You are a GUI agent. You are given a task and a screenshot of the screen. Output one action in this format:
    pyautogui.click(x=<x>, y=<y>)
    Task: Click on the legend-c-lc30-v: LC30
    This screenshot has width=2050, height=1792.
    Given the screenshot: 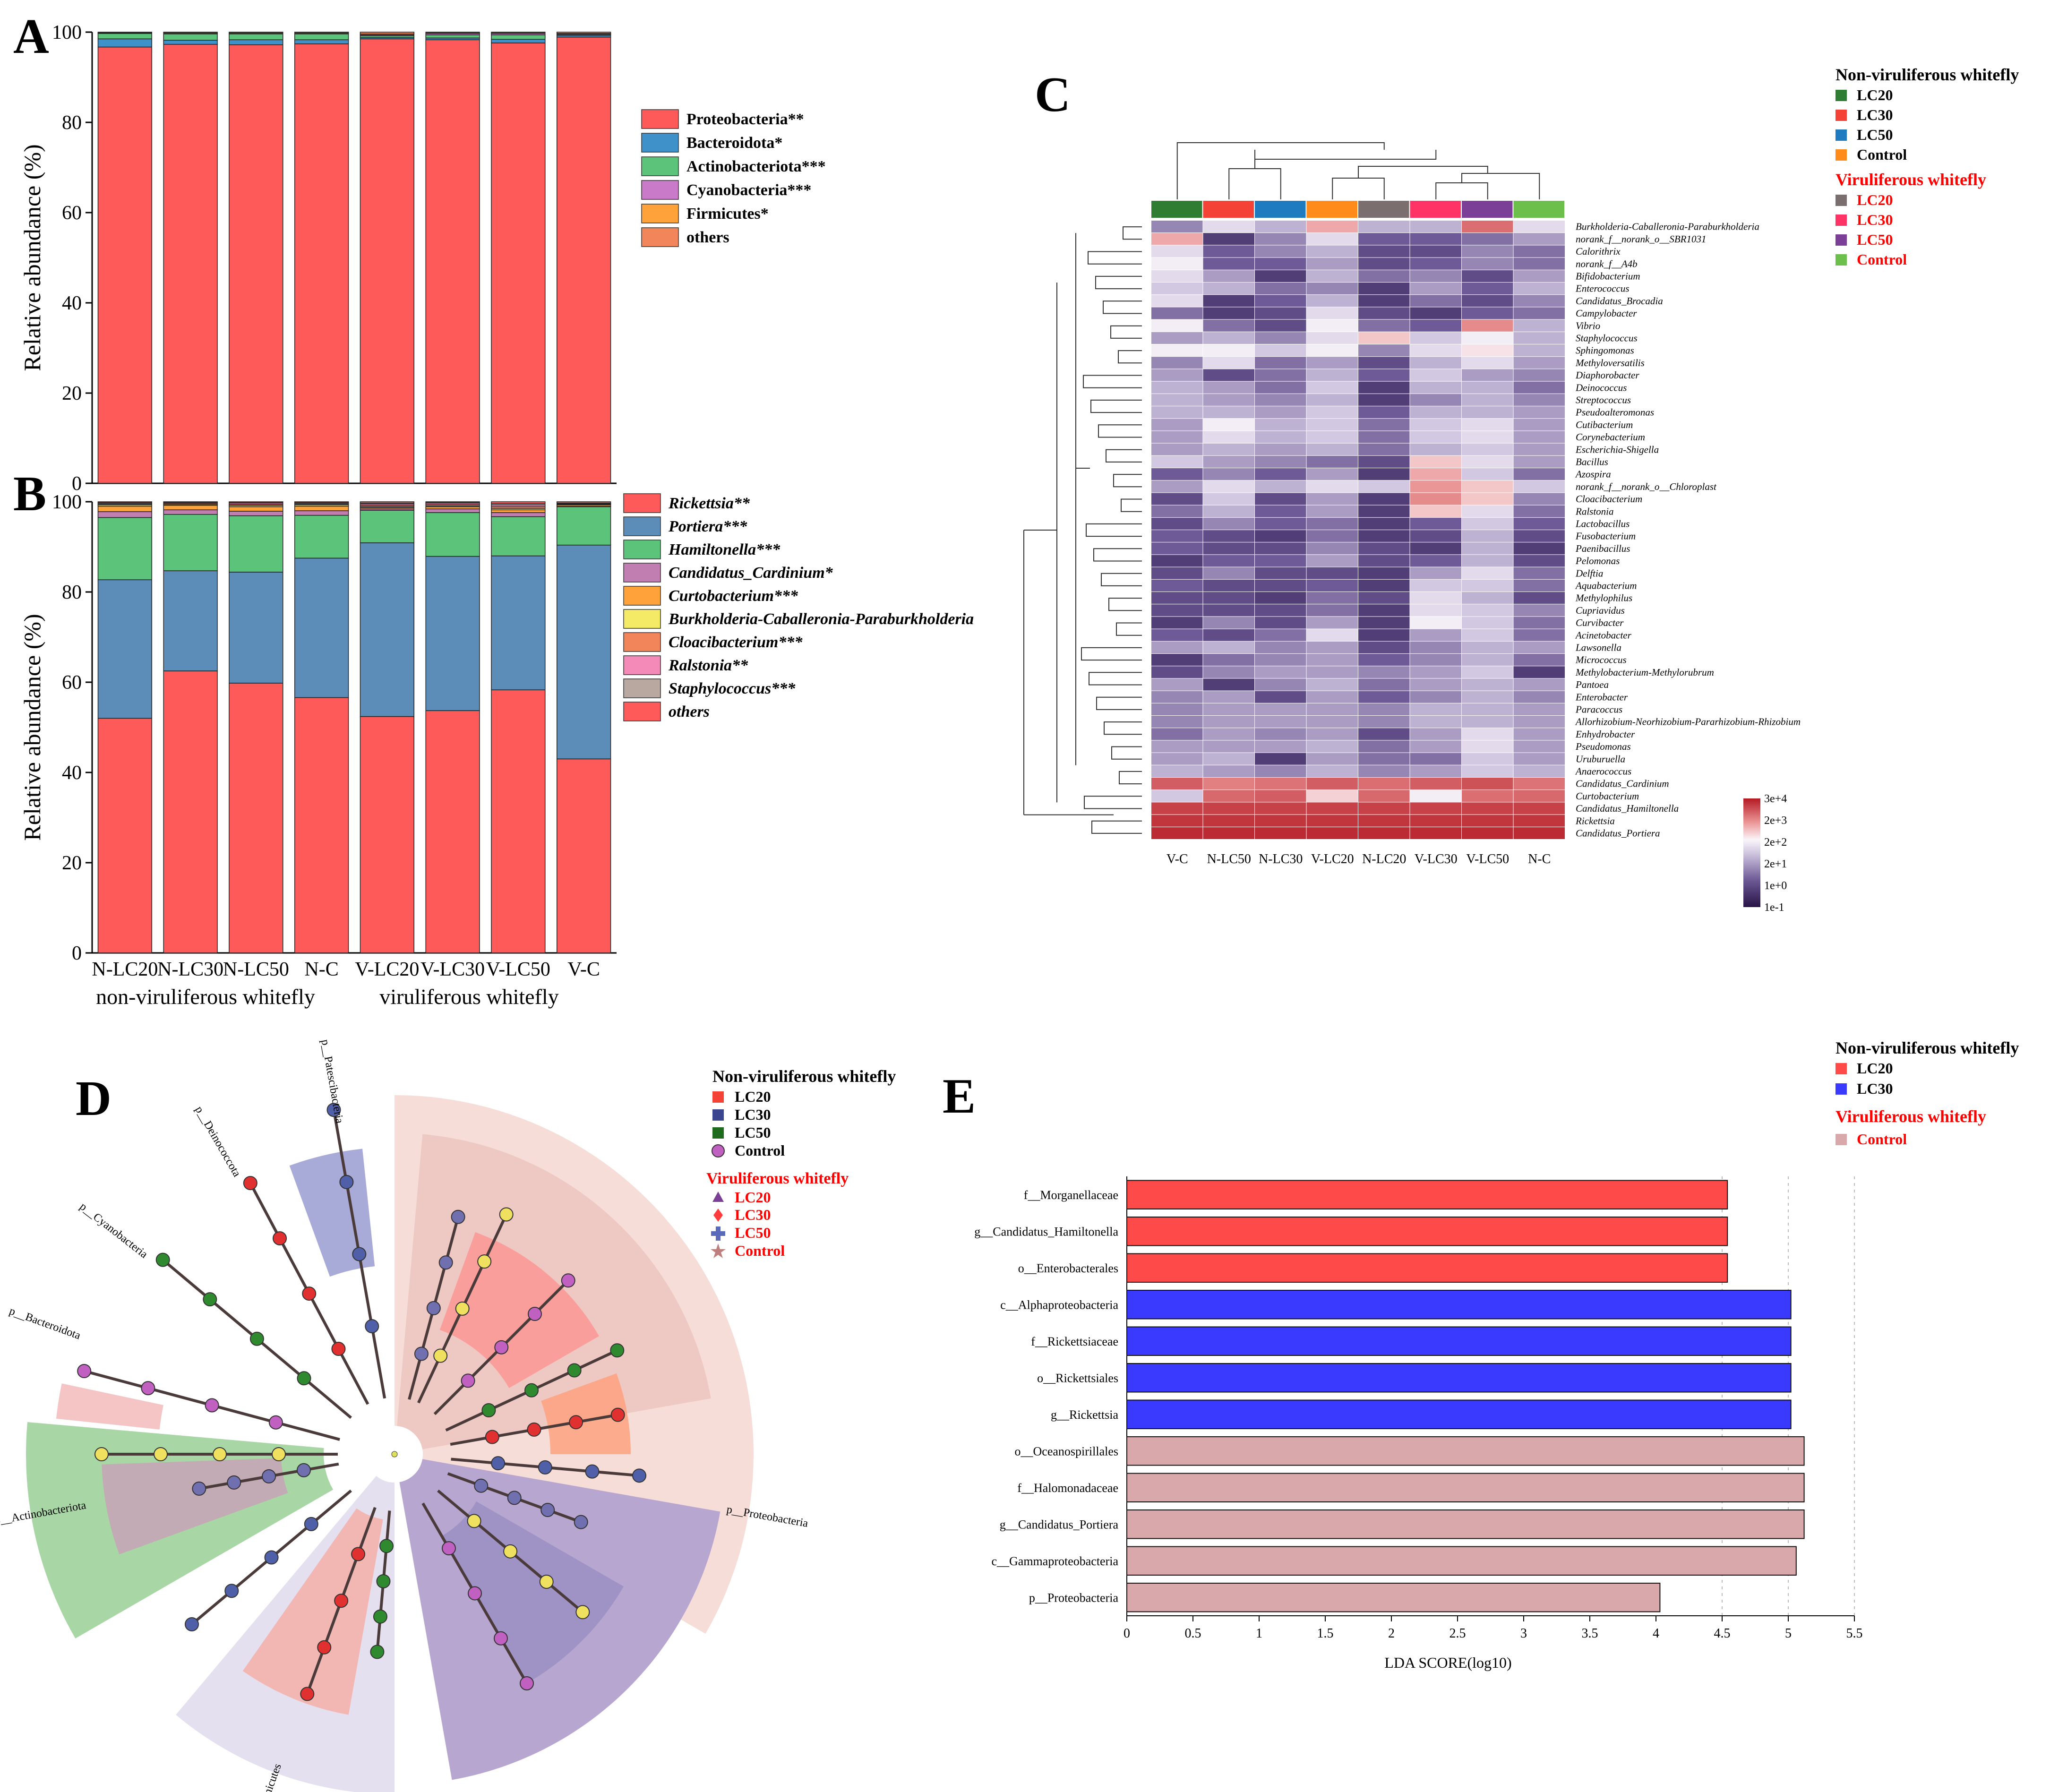 What is the action you would take?
    pyautogui.click(x=1875, y=220)
    